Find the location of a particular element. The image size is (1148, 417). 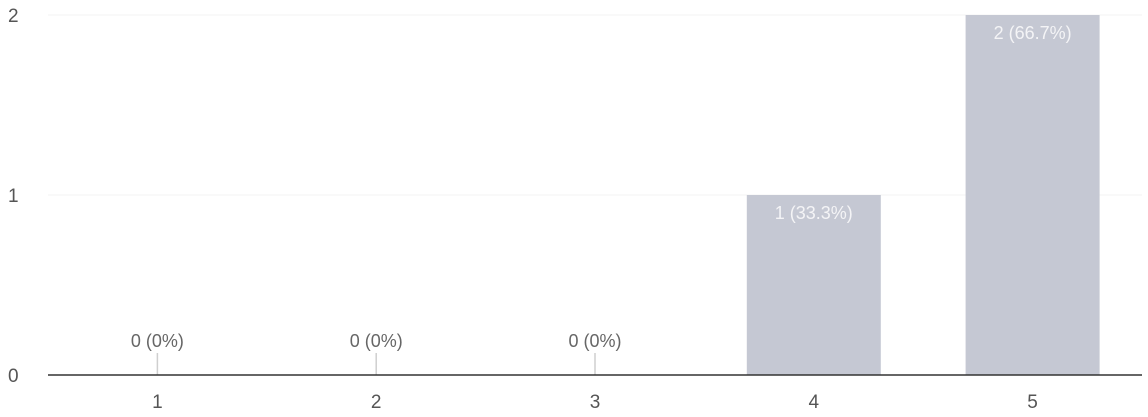

x-tick-label: 4 is located at coordinates (814, 402).